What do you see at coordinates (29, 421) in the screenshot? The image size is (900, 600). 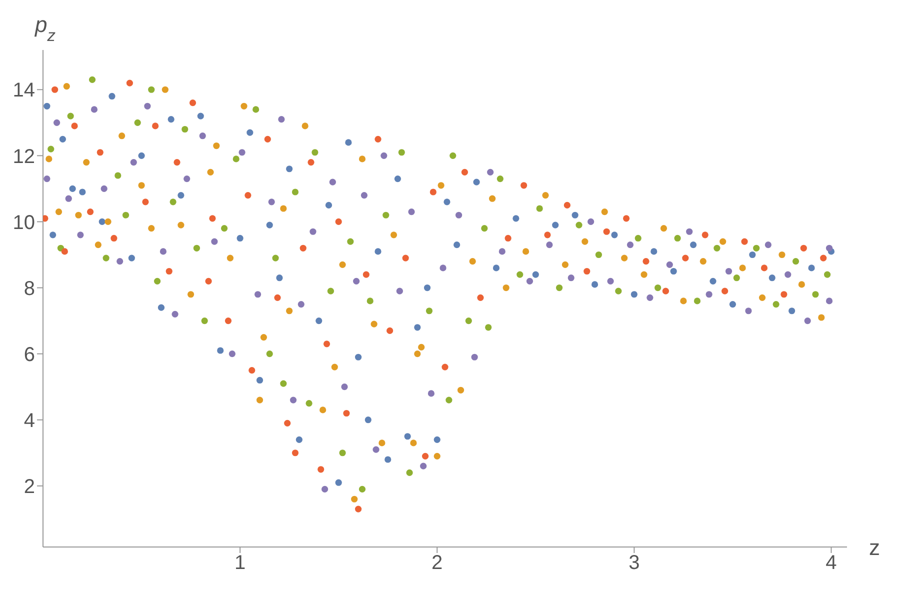 I see `y-tick-label: 4` at bounding box center [29, 421].